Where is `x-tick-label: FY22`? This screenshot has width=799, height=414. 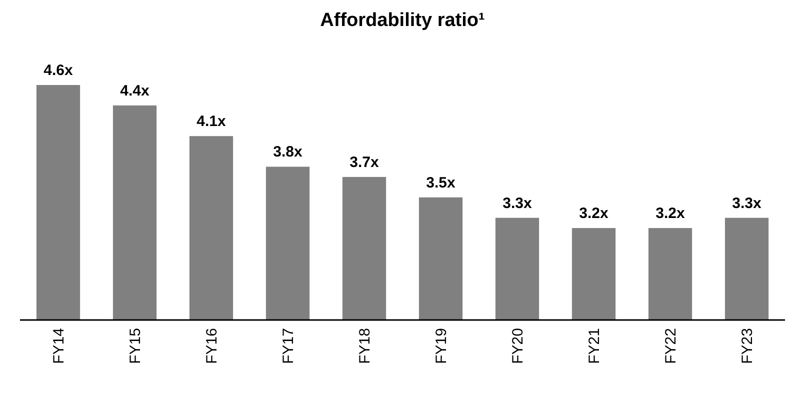
x-tick-label: FY22 is located at coordinates (671, 346).